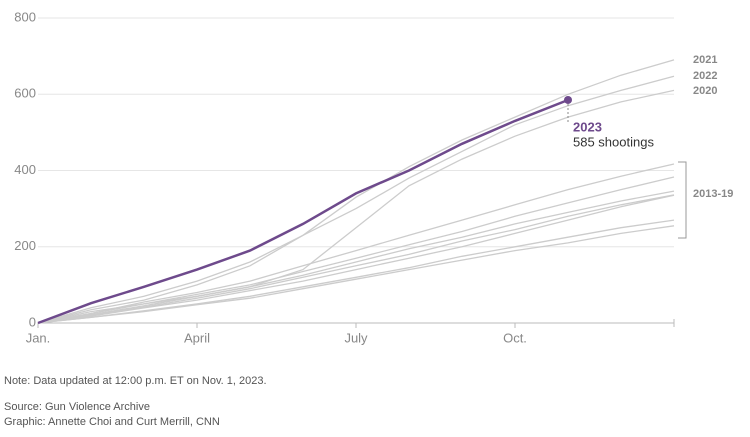  What do you see at coordinates (587, 126) in the screenshot?
I see `series-label: 2023` at bounding box center [587, 126].